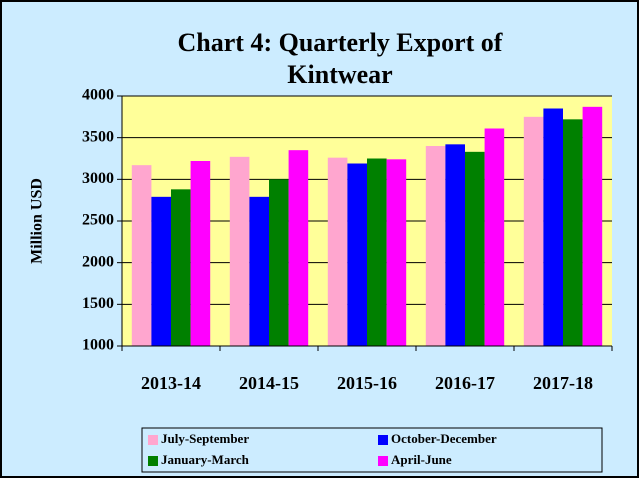 This screenshot has height=478, width=639. What do you see at coordinates (563, 383) in the screenshot?
I see `x-tick-label: 2017-18` at bounding box center [563, 383].